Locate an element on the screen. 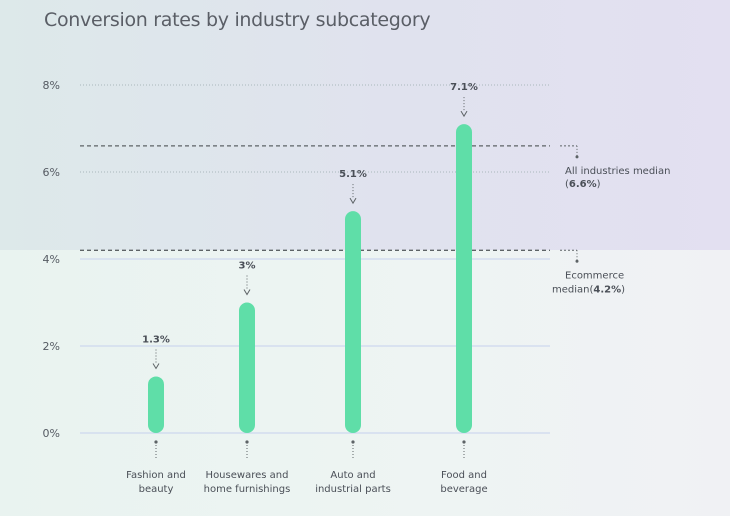 The height and width of the screenshot is (516, 730). category-label: Housewares and is located at coordinates (247, 475).